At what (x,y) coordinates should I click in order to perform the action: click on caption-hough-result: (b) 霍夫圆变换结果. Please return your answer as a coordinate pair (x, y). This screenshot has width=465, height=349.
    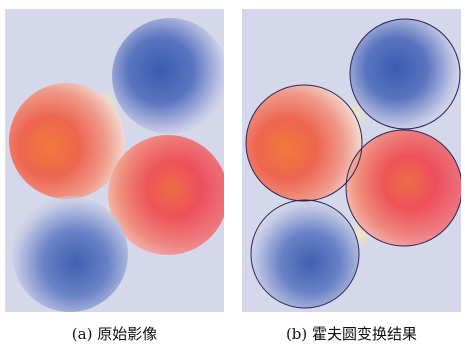
    Looking at the image, I should click on (351, 334).